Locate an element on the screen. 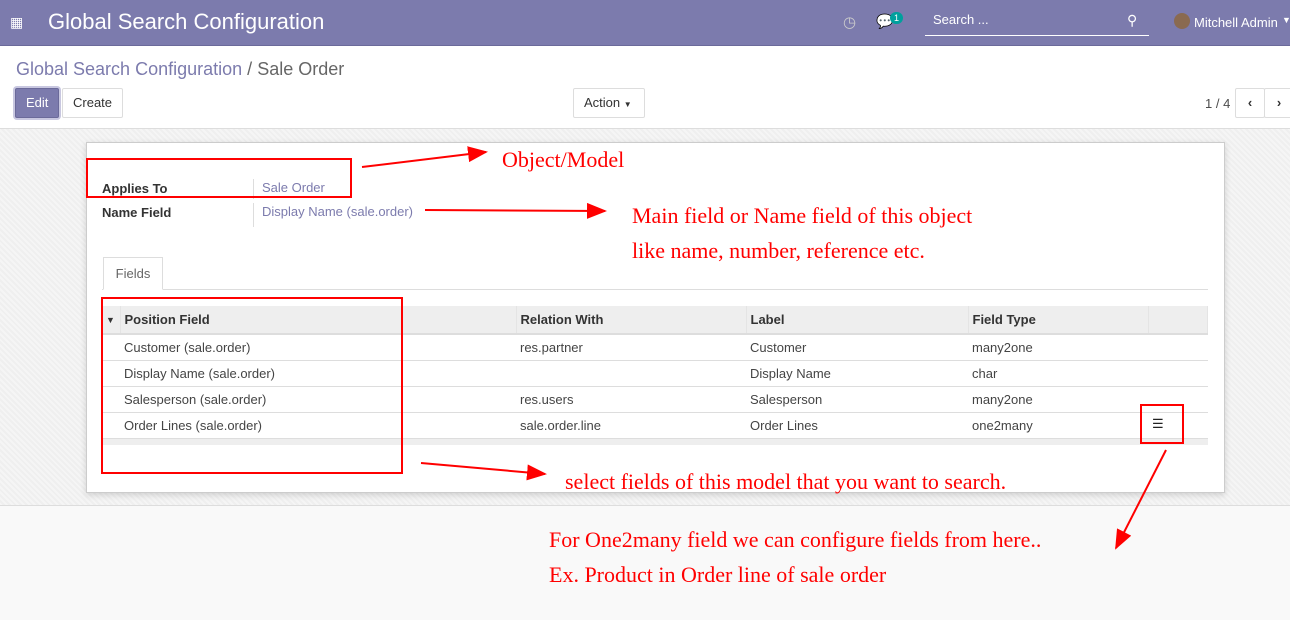 The width and height of the screenshot is (1290, 620). action-label: Action is located at coordinates (602, 102).